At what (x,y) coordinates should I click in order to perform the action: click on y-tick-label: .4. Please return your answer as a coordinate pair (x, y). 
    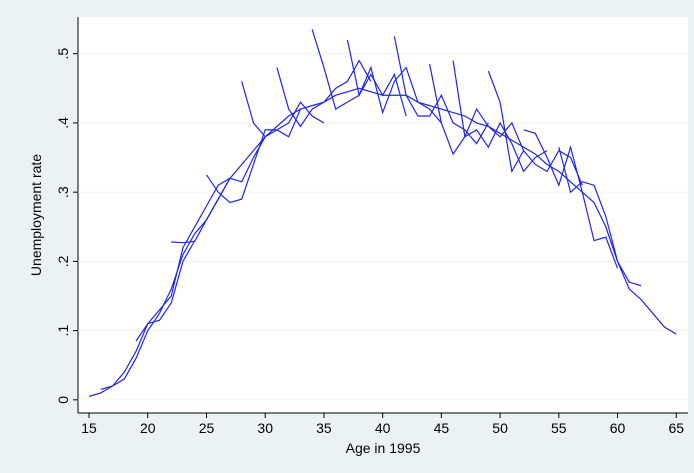
    Looking at the image, I should click on (63, 123).